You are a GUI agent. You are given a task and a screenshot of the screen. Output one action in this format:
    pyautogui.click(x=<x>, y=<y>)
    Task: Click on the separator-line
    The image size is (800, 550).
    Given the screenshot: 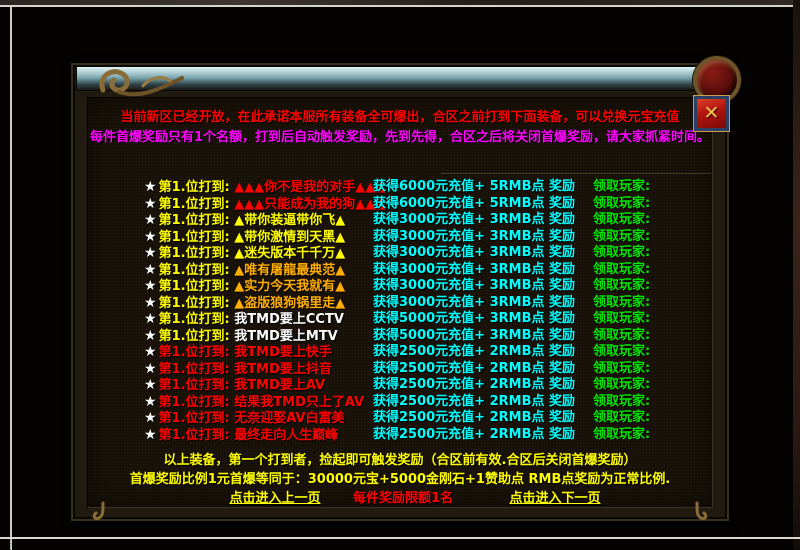 What is the action you would take?
    pyautogui.click(x=576, y=173)
    